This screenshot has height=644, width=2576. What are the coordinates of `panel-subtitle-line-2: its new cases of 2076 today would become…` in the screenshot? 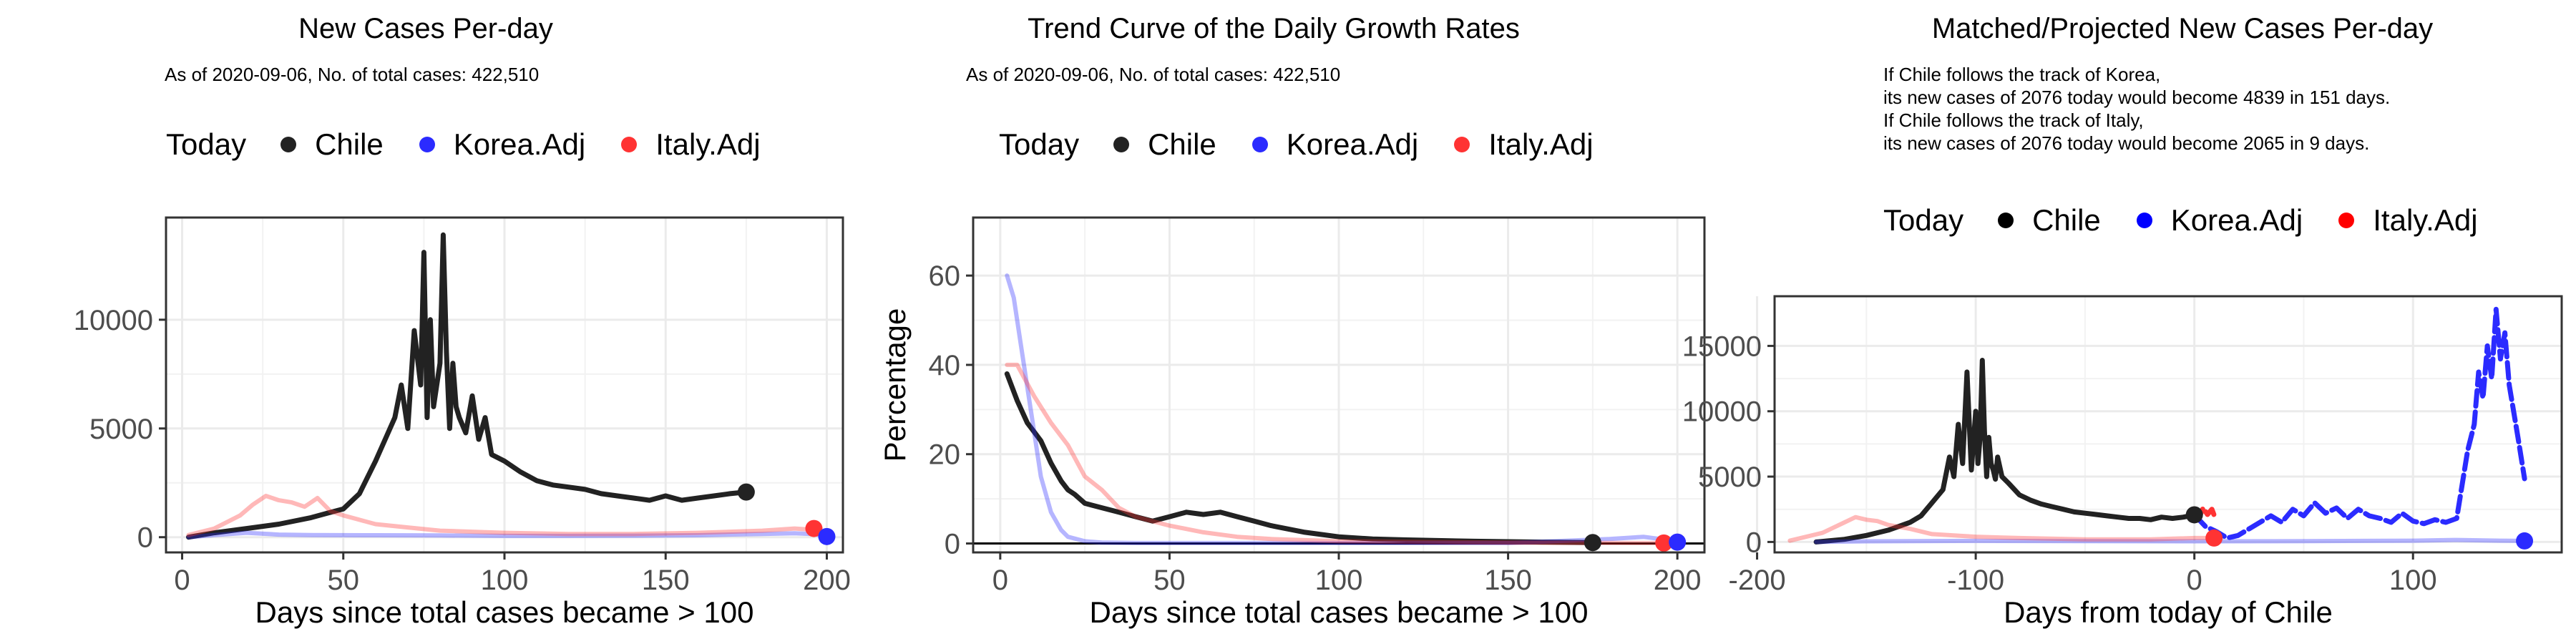 It's located at (2137, 97).